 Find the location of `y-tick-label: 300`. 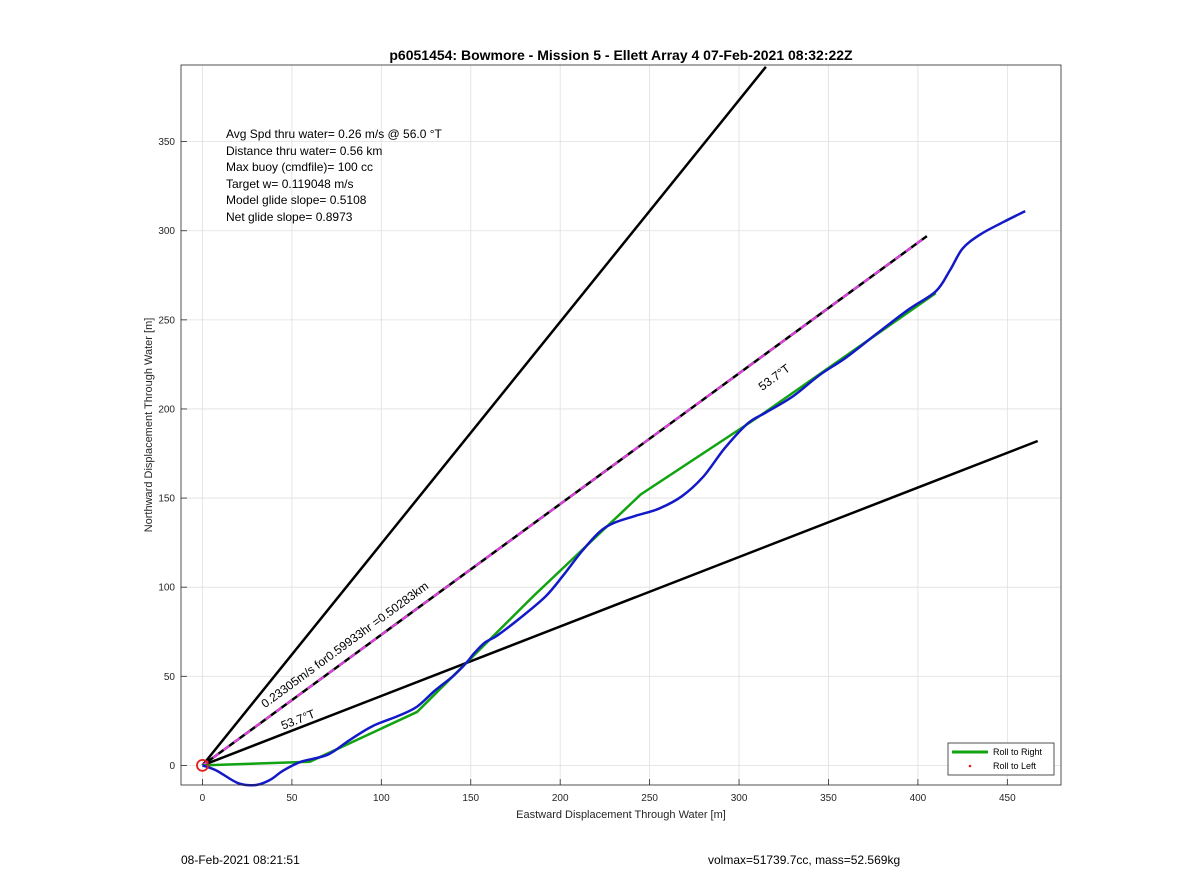

y-tick-label: 300 is located at coordinates (166, 231).